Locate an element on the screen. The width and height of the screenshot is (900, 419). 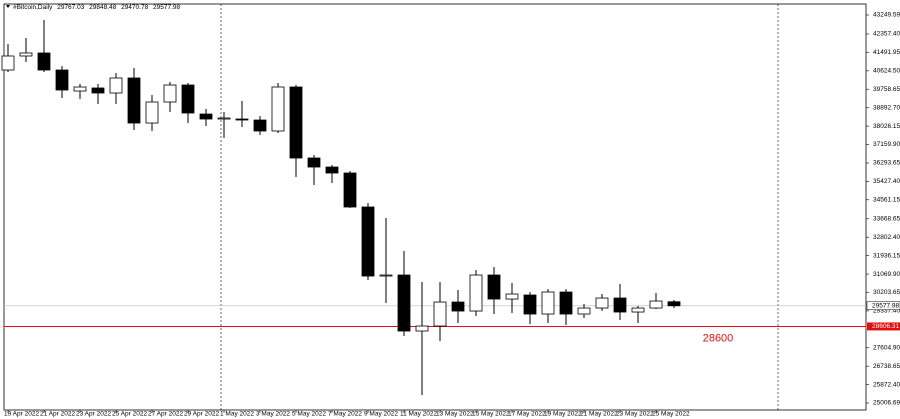
y-tick-label: 40624.50 is located at coordinates (886, 71).